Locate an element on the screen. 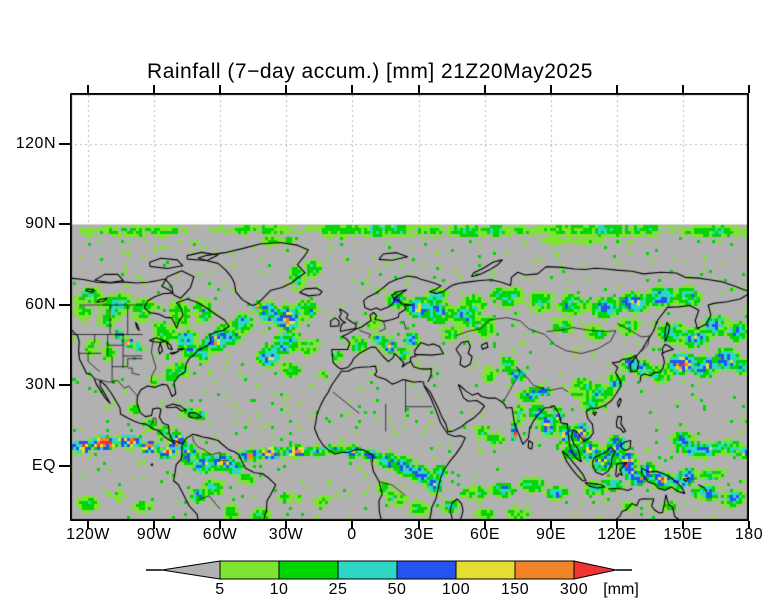 The height and width of the screenshot is (612, 784). x-tick-label: 90E is located at coordinates (551, 534).